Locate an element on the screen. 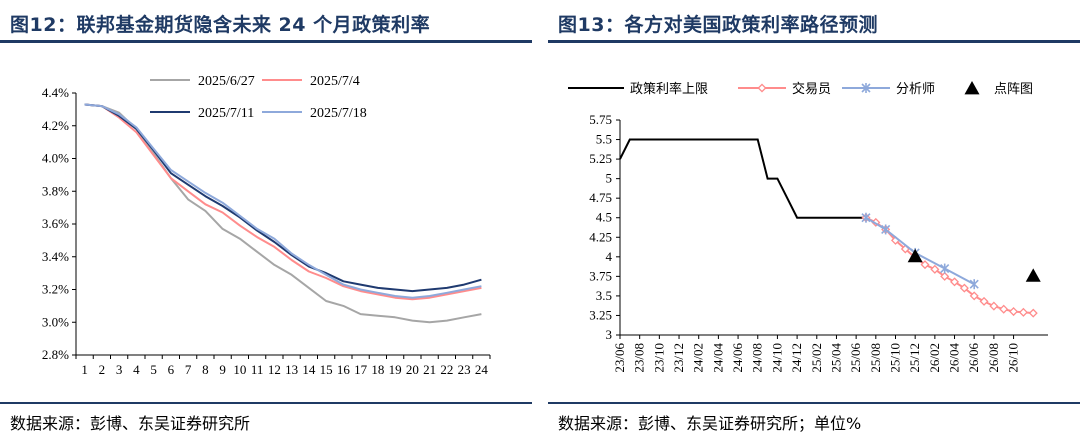  y-tick-label: 3.5 is located at coordinates (604, 295).